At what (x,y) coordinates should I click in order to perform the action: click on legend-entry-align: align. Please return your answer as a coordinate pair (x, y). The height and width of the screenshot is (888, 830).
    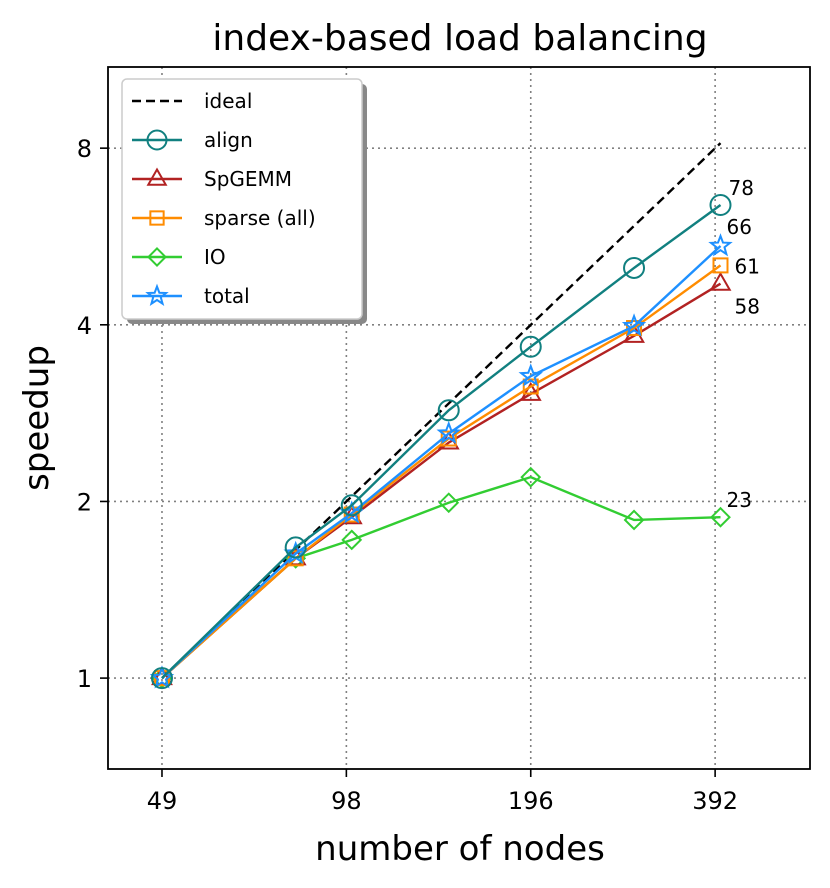
    Looking at the image, I should click on (192, 140).